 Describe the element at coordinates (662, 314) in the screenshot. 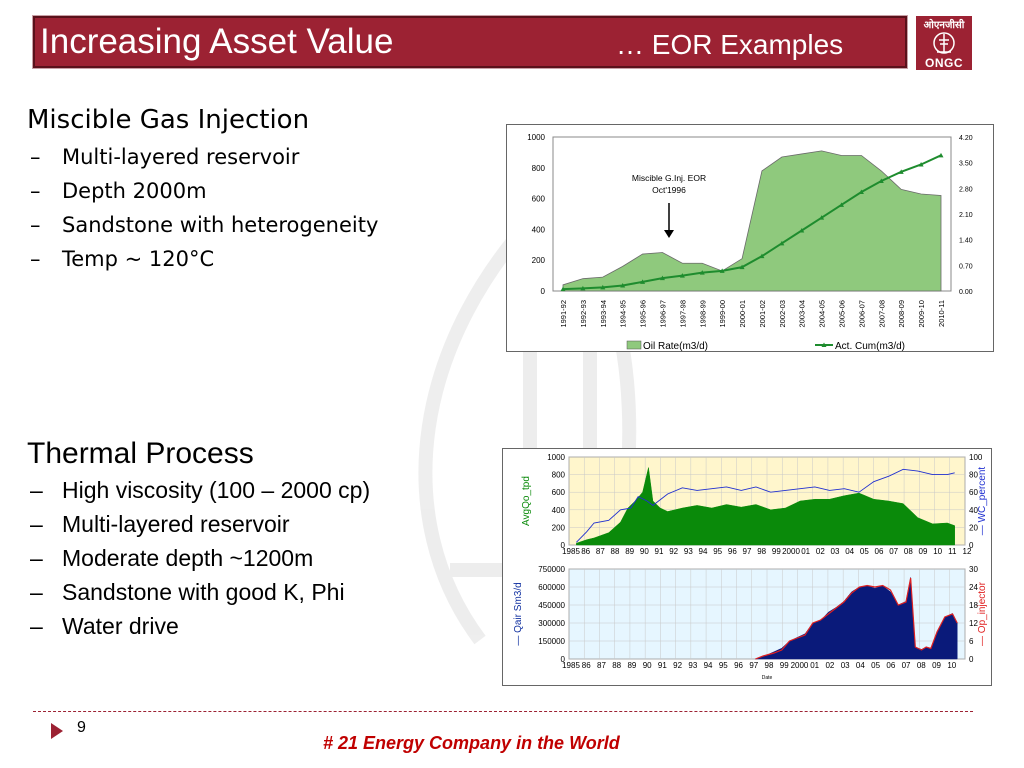

I see `x-tick-label: 1996-97` at that location.